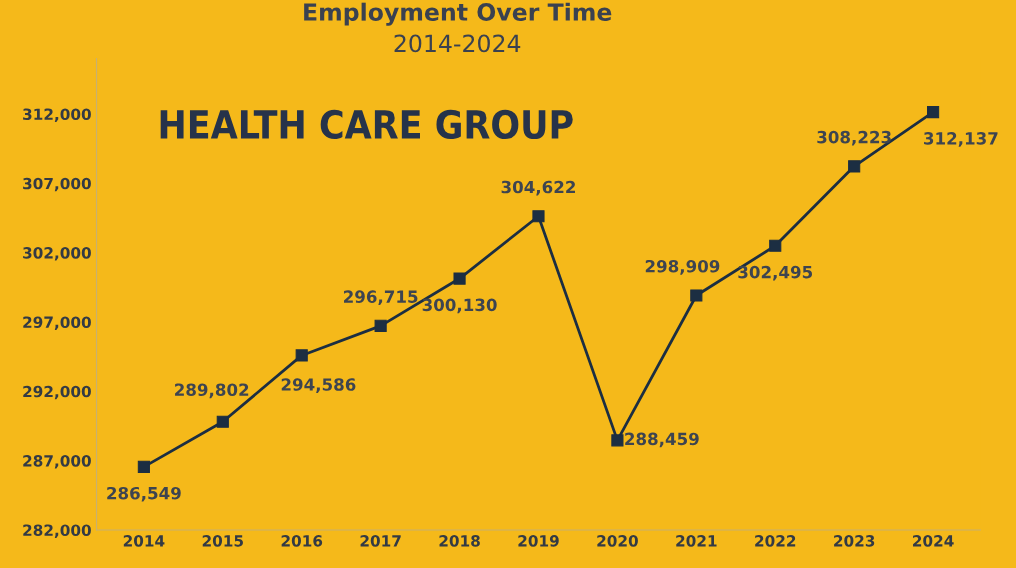 The image size is (1016, 568). I want to click on text: 298,909, so click(682, 267).